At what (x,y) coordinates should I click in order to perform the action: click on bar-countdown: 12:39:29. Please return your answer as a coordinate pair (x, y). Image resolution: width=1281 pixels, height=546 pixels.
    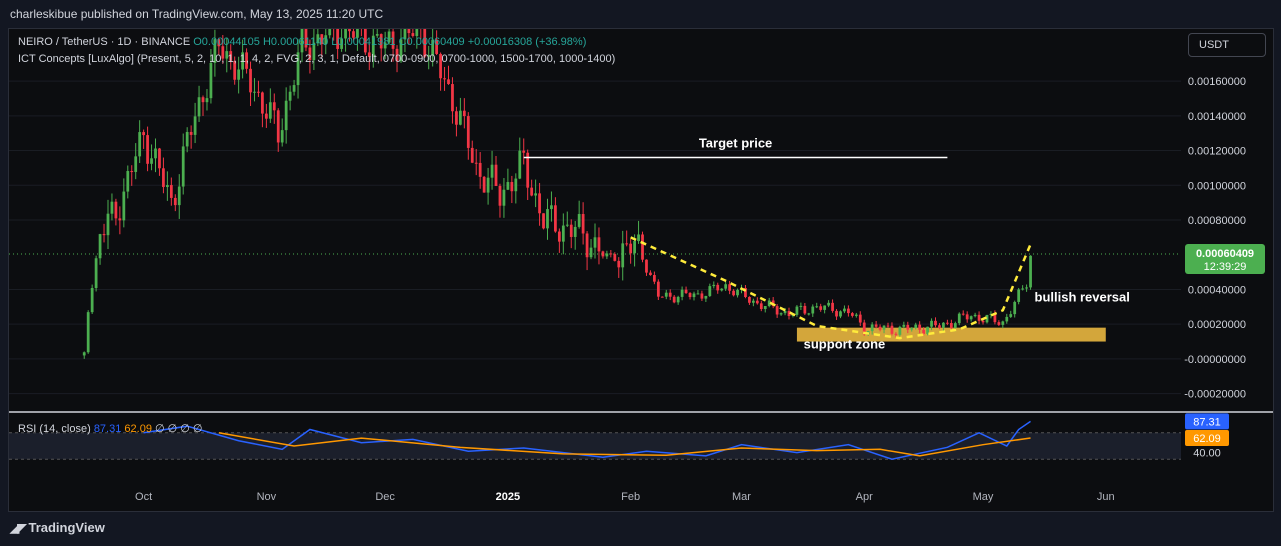
    Looking at the image, I should click on (1225, 267).